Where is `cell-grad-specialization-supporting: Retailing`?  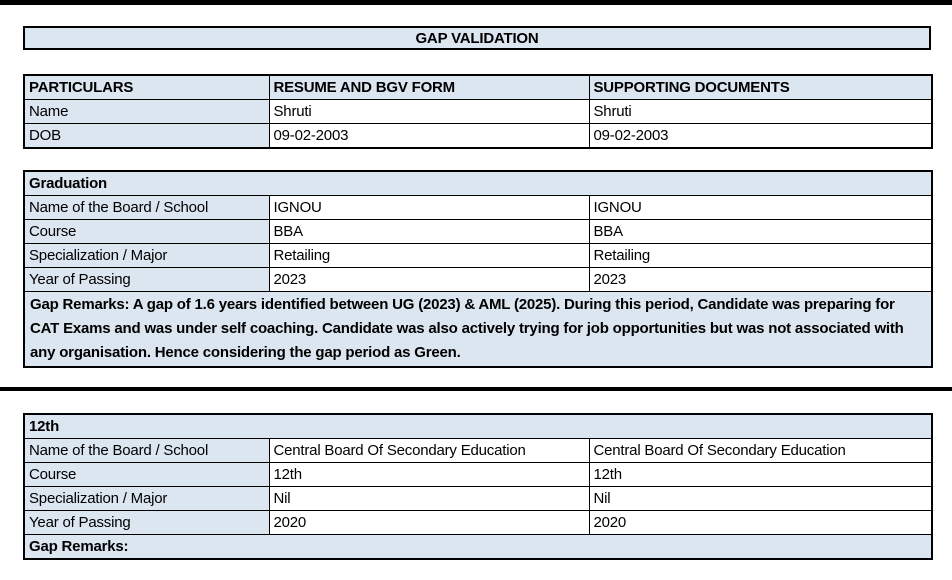
cell-grad-specialization-supporting: Retailing is located at coordinates (760, 255).